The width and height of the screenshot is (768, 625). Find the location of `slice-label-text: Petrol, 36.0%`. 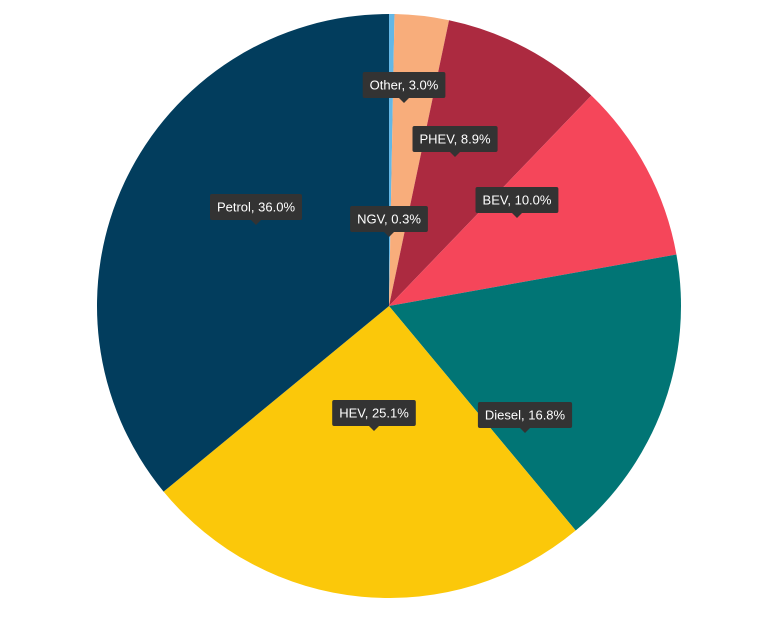

slice-label-text: Petrol, 36.0% is located at coordinates (256, 207).